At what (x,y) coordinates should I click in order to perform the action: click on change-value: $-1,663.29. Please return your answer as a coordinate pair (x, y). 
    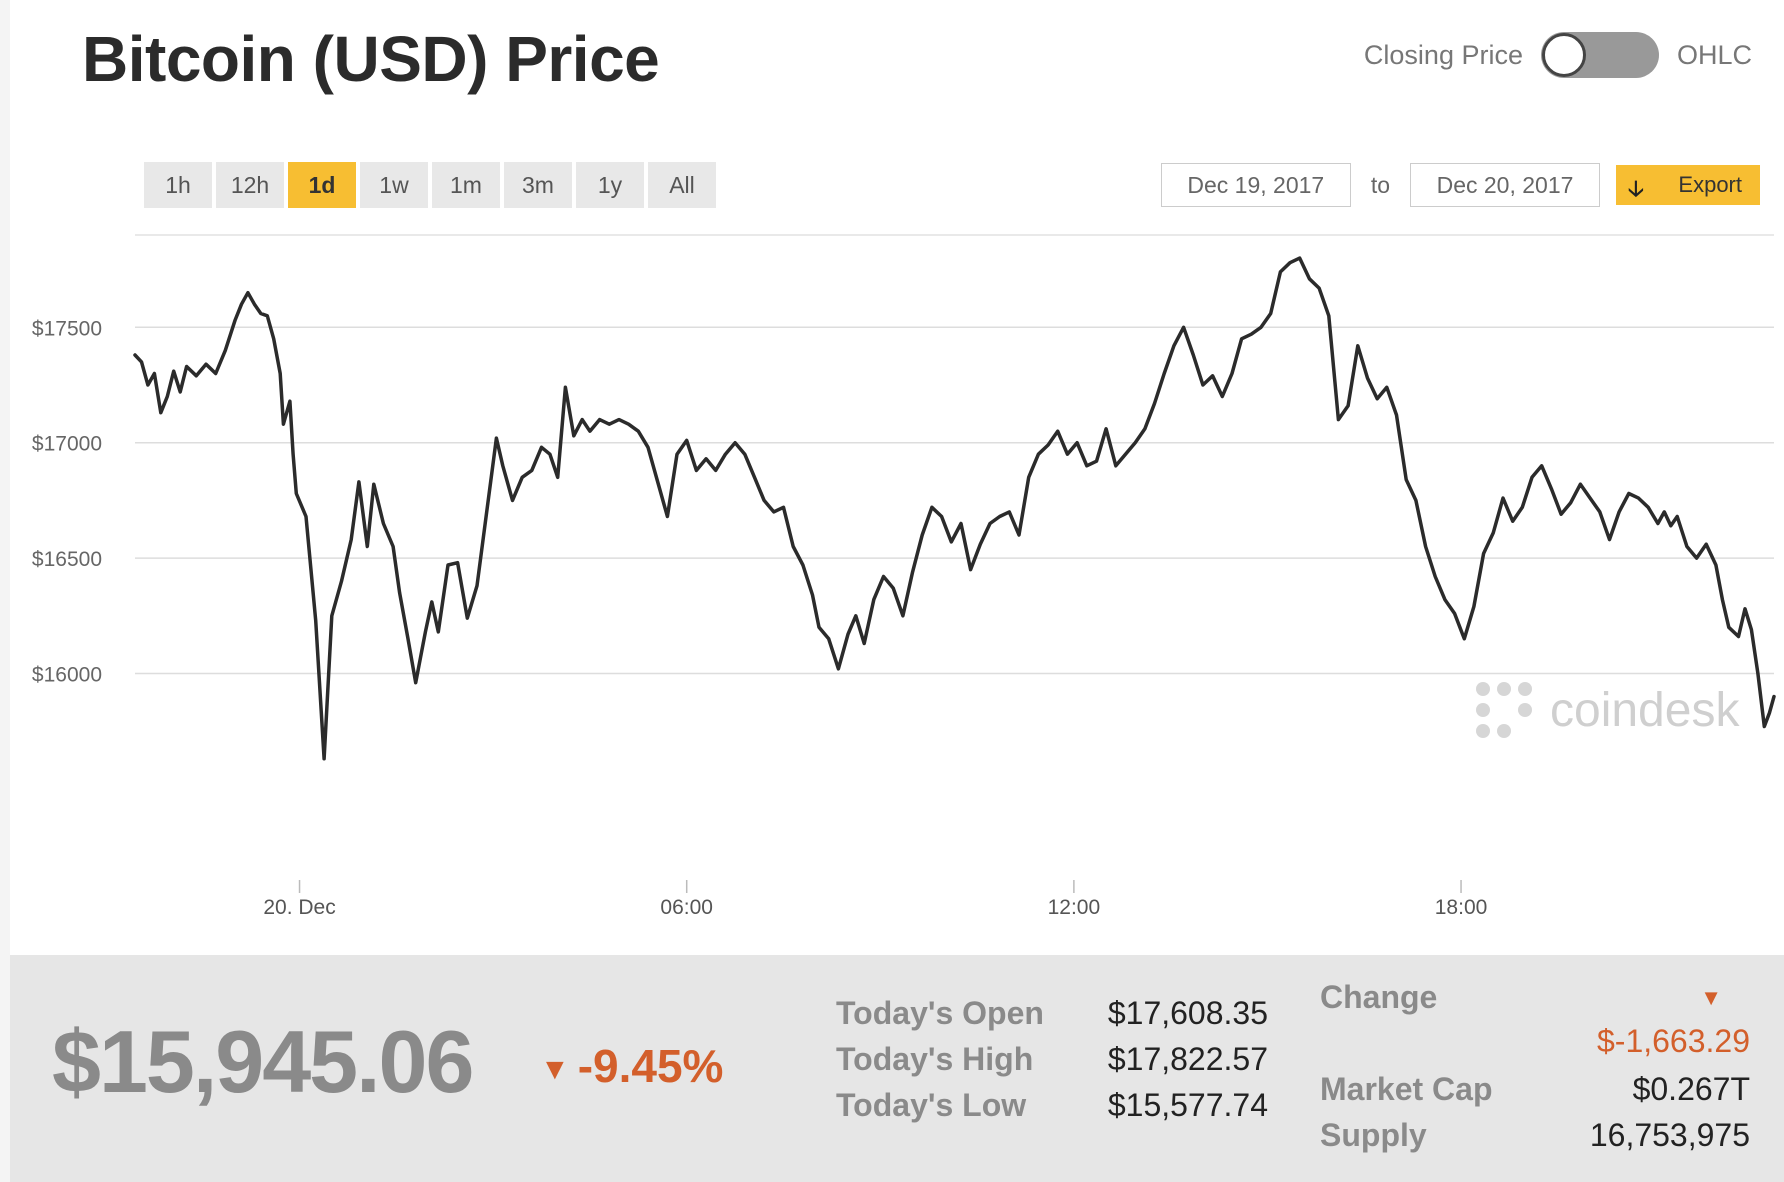
    Looking at the image, I should click on (1673, 1041).